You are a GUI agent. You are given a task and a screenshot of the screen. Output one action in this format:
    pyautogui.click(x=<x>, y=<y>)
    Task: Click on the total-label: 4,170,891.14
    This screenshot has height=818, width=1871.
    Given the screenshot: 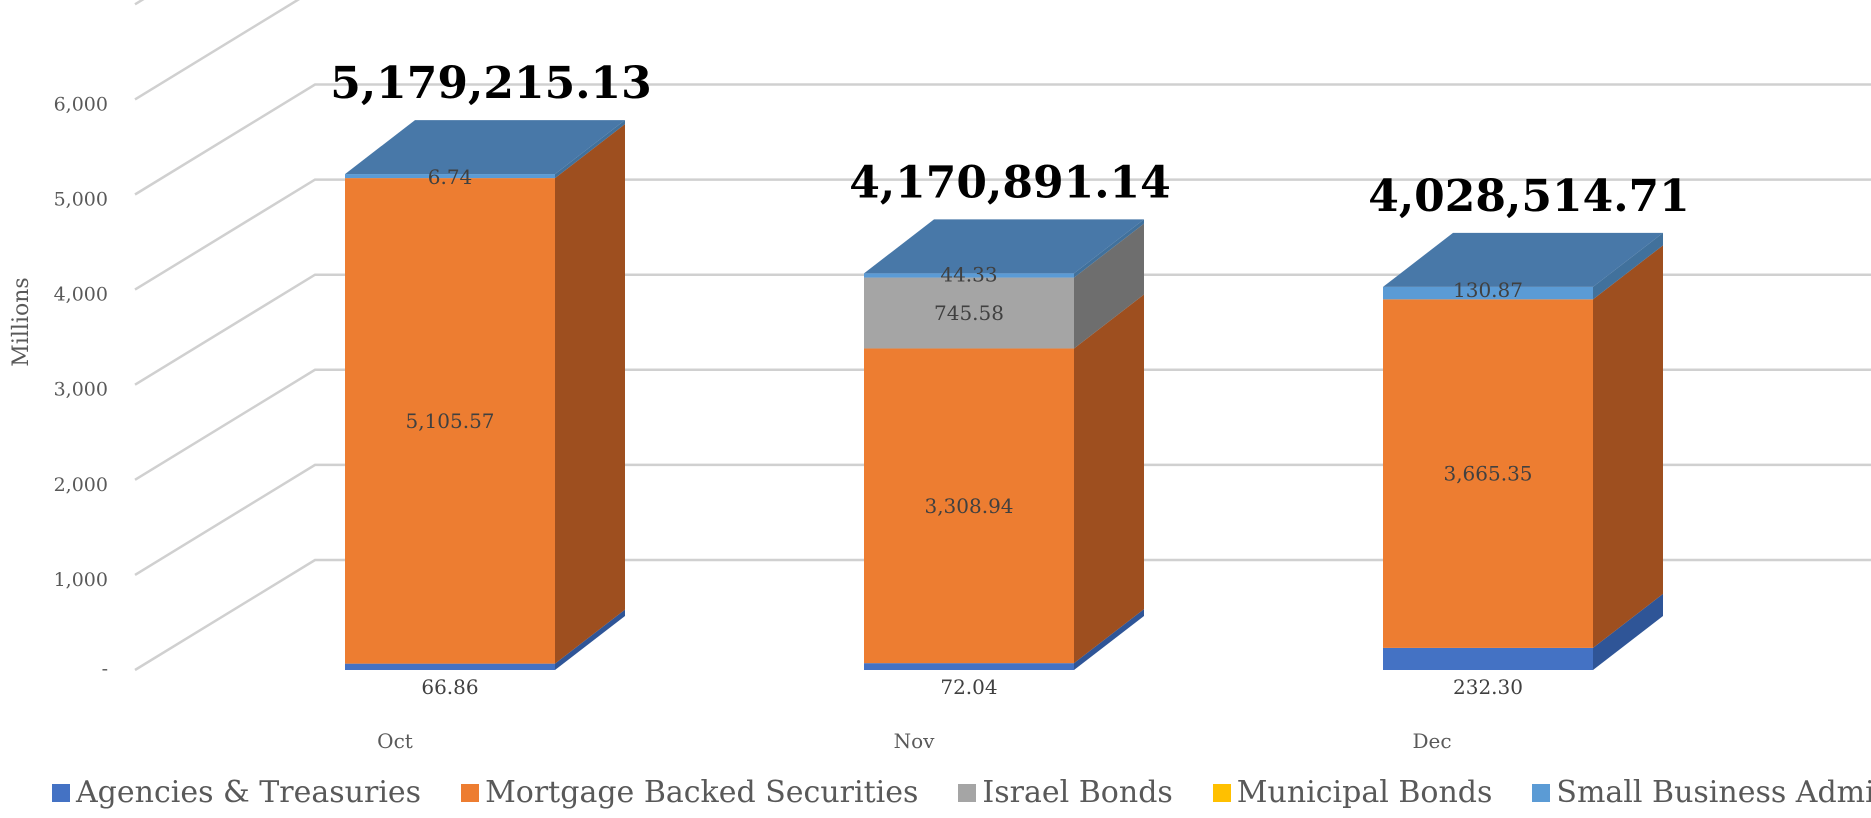 What is the action you would take?
    pyautogui.click(x=1010, y=182)
    